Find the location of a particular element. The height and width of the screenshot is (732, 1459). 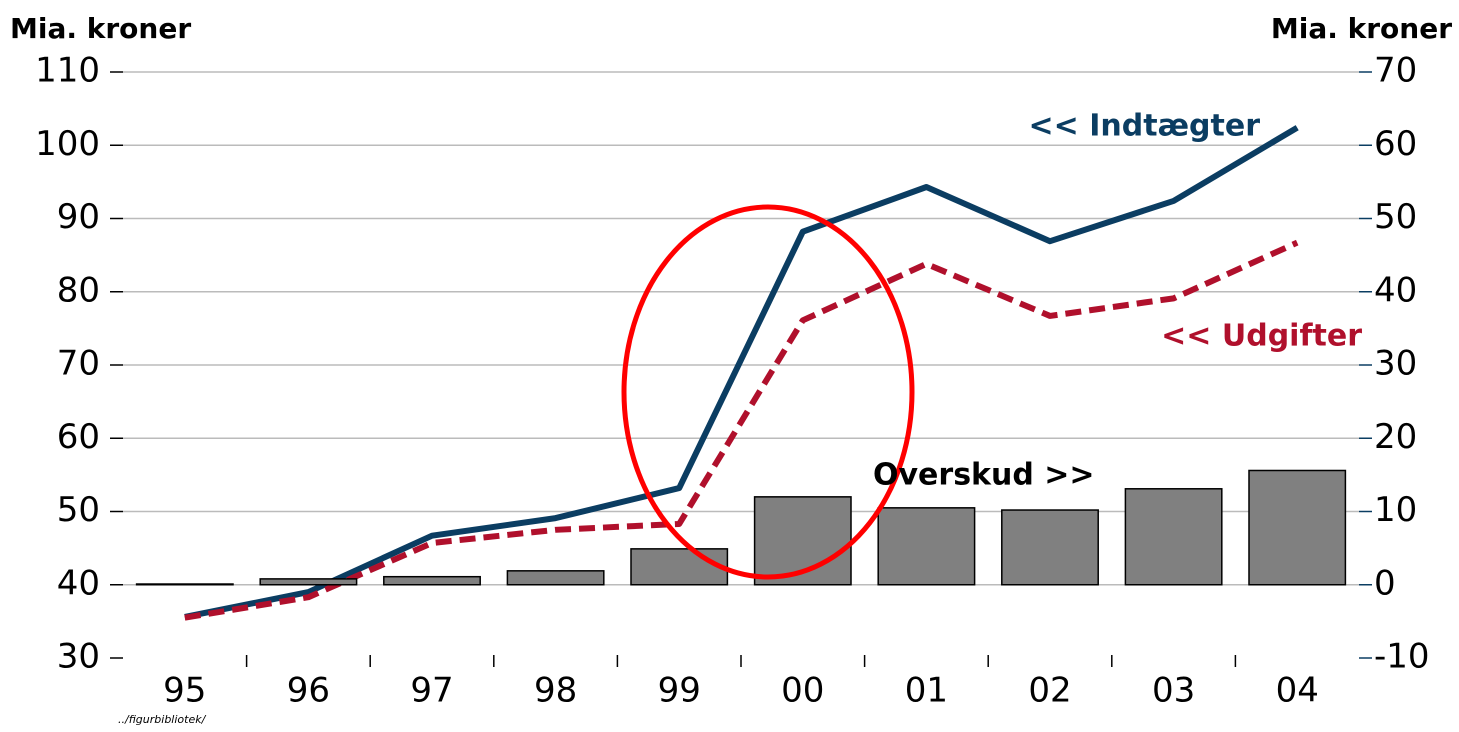

y-tick-label: 50 is located at coordinates (78, 510).